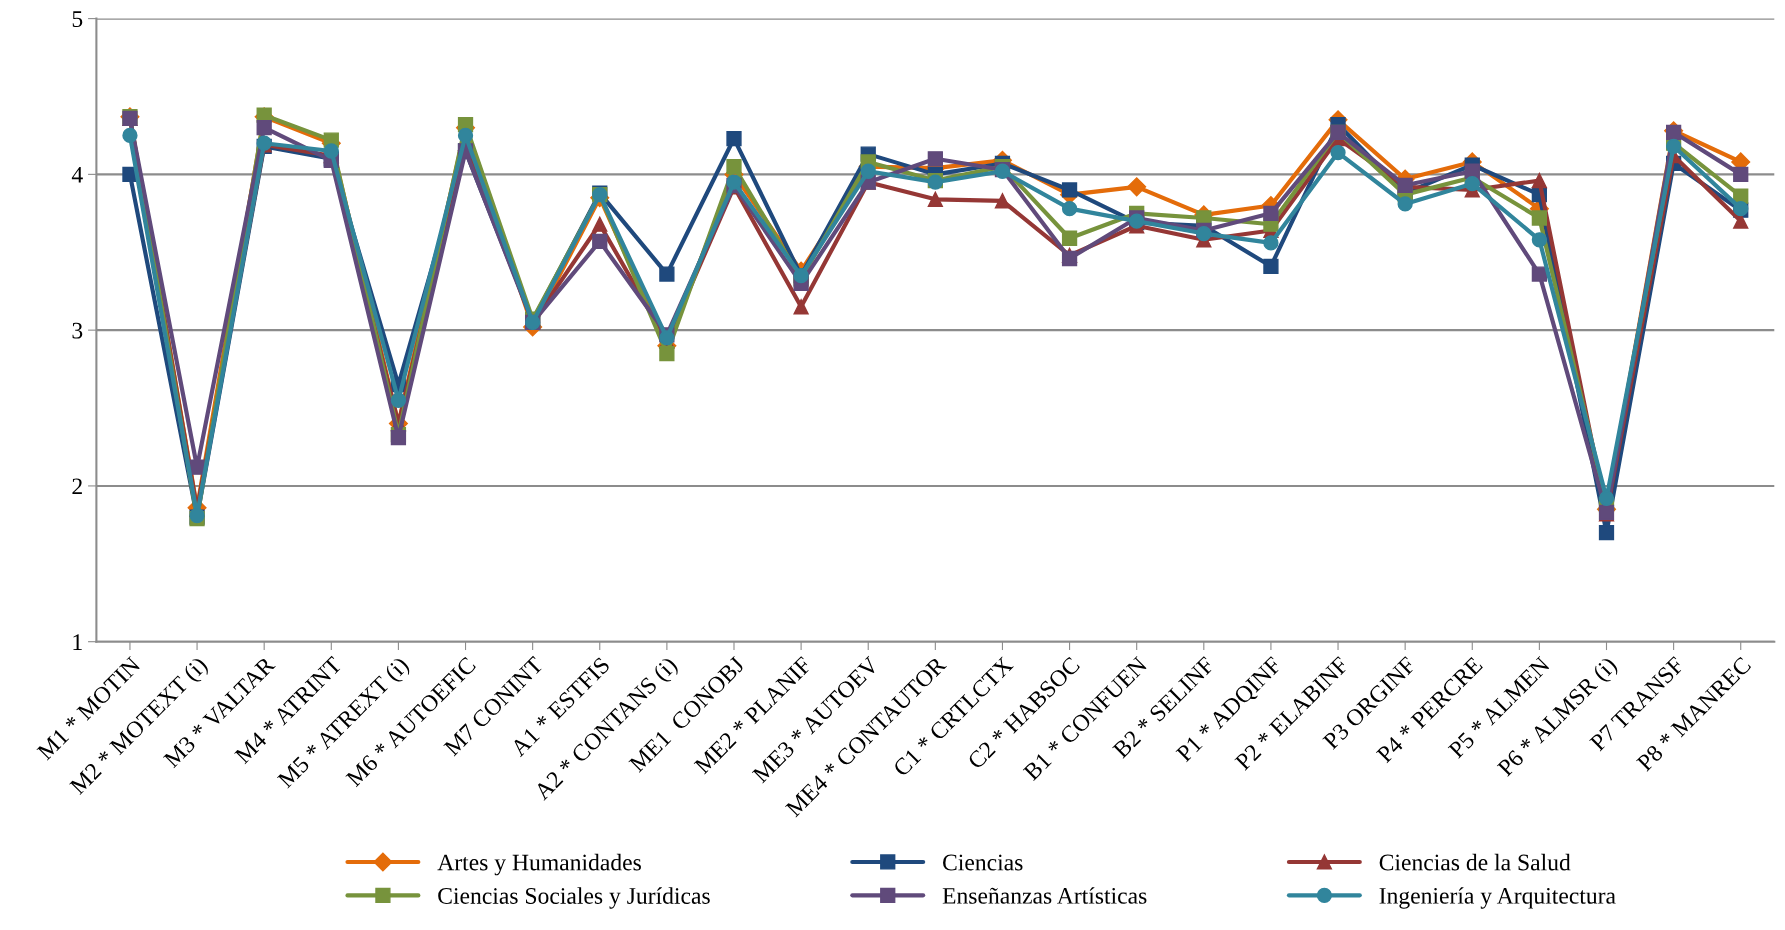  Describe the element at coordinates (1497, 898) in the screenshot. I see `legend-label: Ingeniería y Arquitectura` at that location.